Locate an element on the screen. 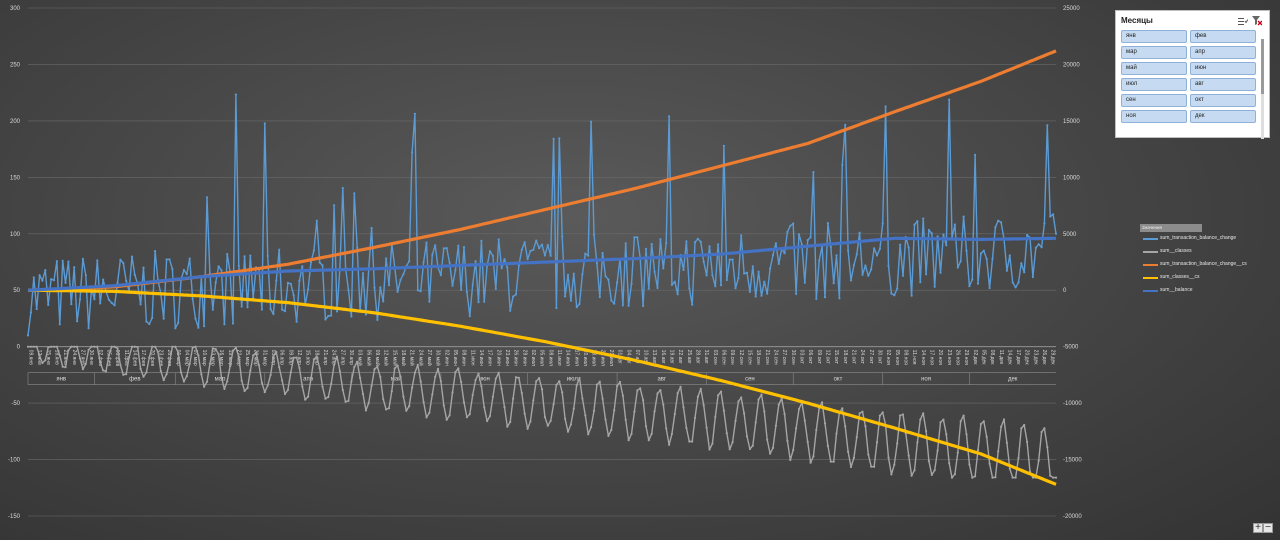 The width and height of the screenshot is (1280, 540). x-tick-label: 23.ноя is located at coordinates (949, 357).